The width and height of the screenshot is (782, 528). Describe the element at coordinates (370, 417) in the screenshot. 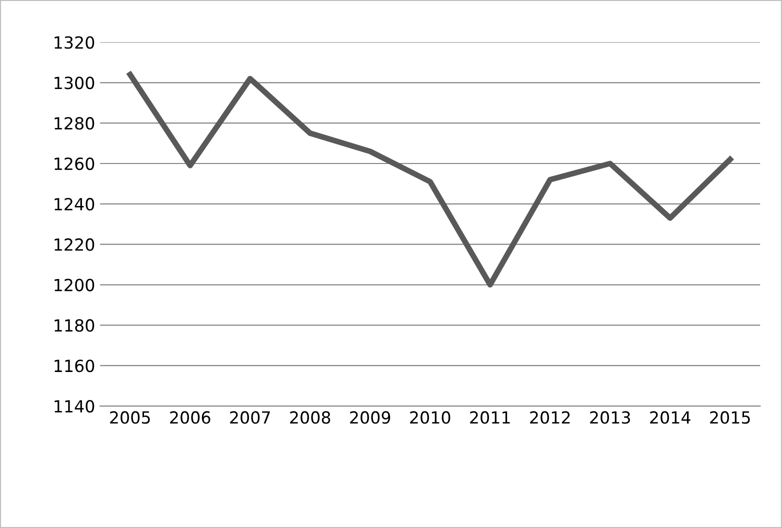

I see `x-tick-label: 2009` at that location.